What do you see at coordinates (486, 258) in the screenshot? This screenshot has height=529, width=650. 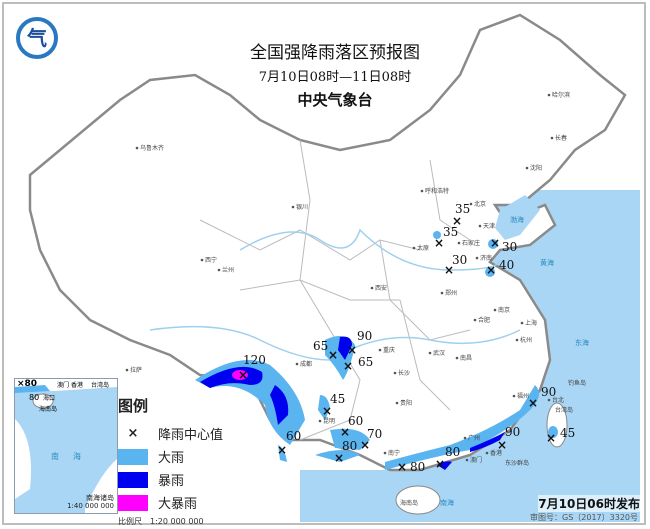 I see `city-label: 济南` at bounding box center [486, 258].